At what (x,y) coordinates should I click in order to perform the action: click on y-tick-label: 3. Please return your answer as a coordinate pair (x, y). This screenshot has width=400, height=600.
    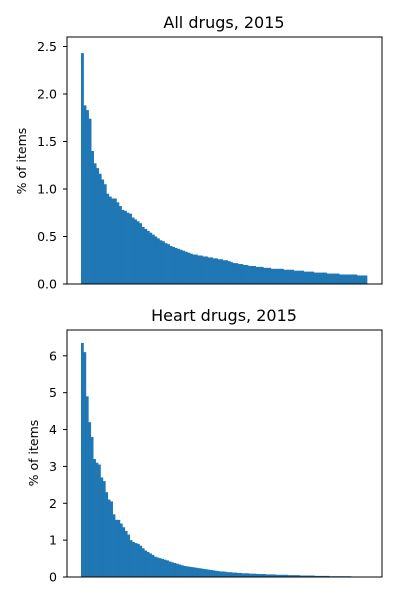
    Looking at the image, I should click on (53, 466).